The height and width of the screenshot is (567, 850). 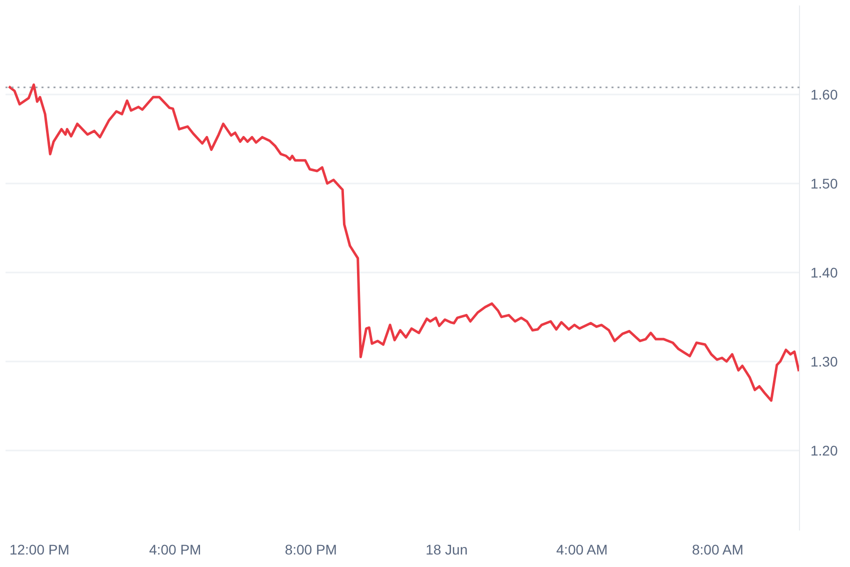 I want to click on y-tick-label: 1.30, so click(x=824, y=361).